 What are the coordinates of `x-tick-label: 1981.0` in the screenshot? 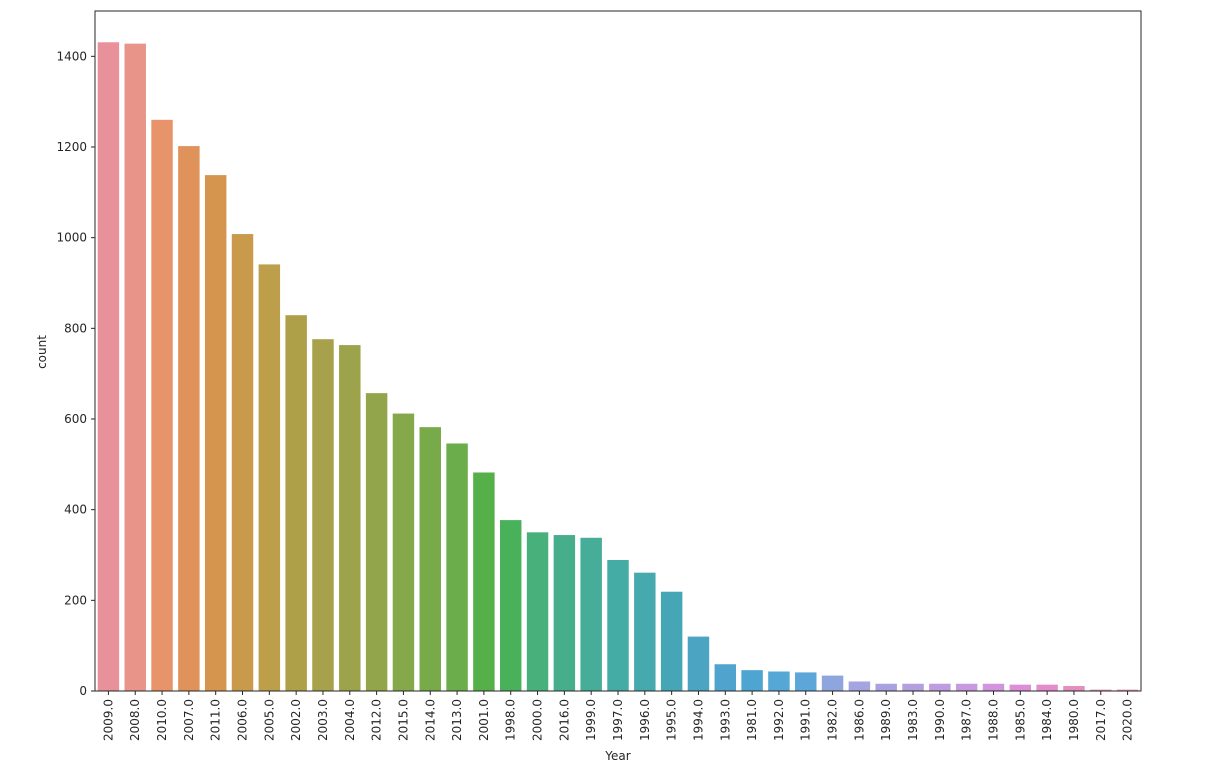 It's located at (752, 720).